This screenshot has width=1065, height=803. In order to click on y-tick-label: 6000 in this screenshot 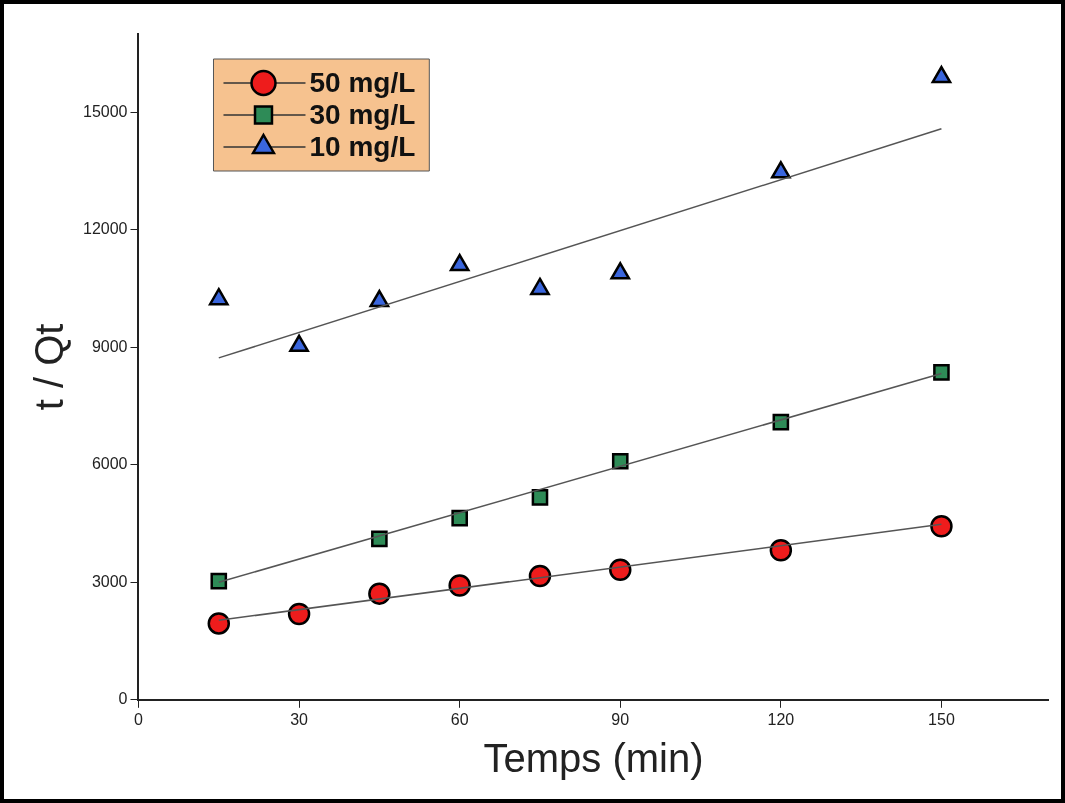, I will do `click(109, 464)`.